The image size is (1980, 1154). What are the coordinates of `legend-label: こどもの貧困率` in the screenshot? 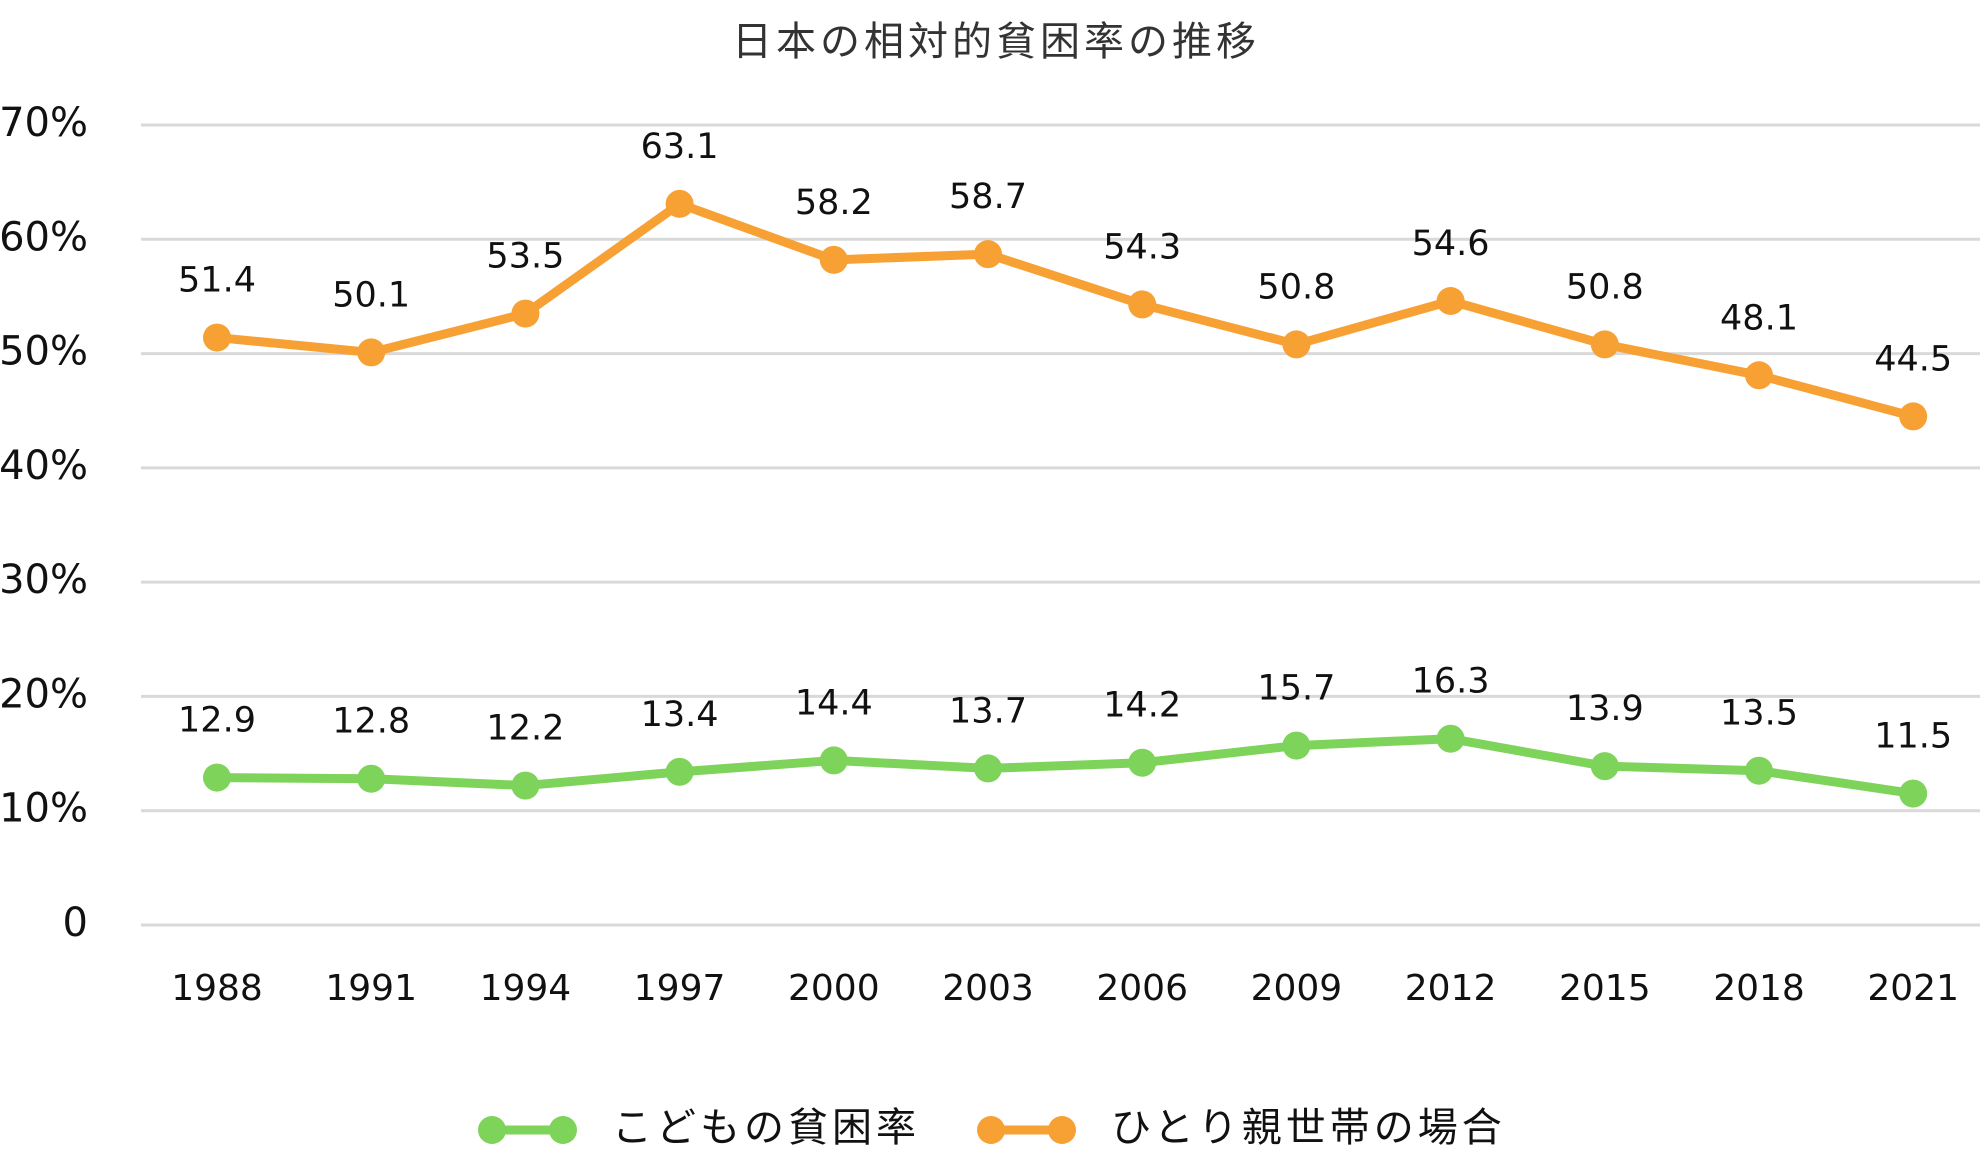 It's located at (766, 1128).